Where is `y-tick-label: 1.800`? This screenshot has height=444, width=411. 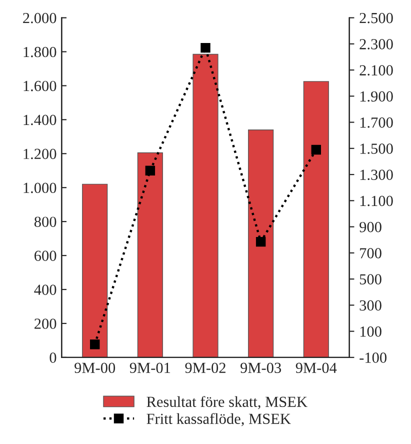 y-tick-label: 1.800 is located at coordinates (40, 52).